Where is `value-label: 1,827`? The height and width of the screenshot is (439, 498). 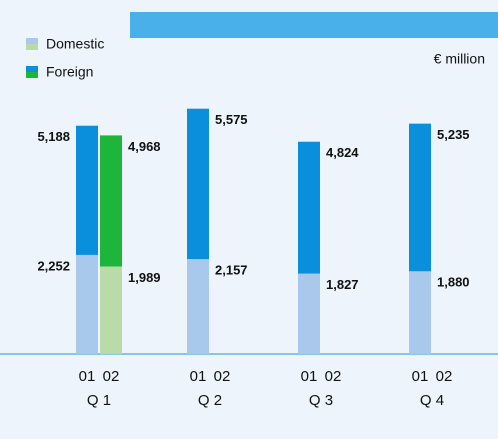
value-label: 1,827 is located at coordinates (342, 284).